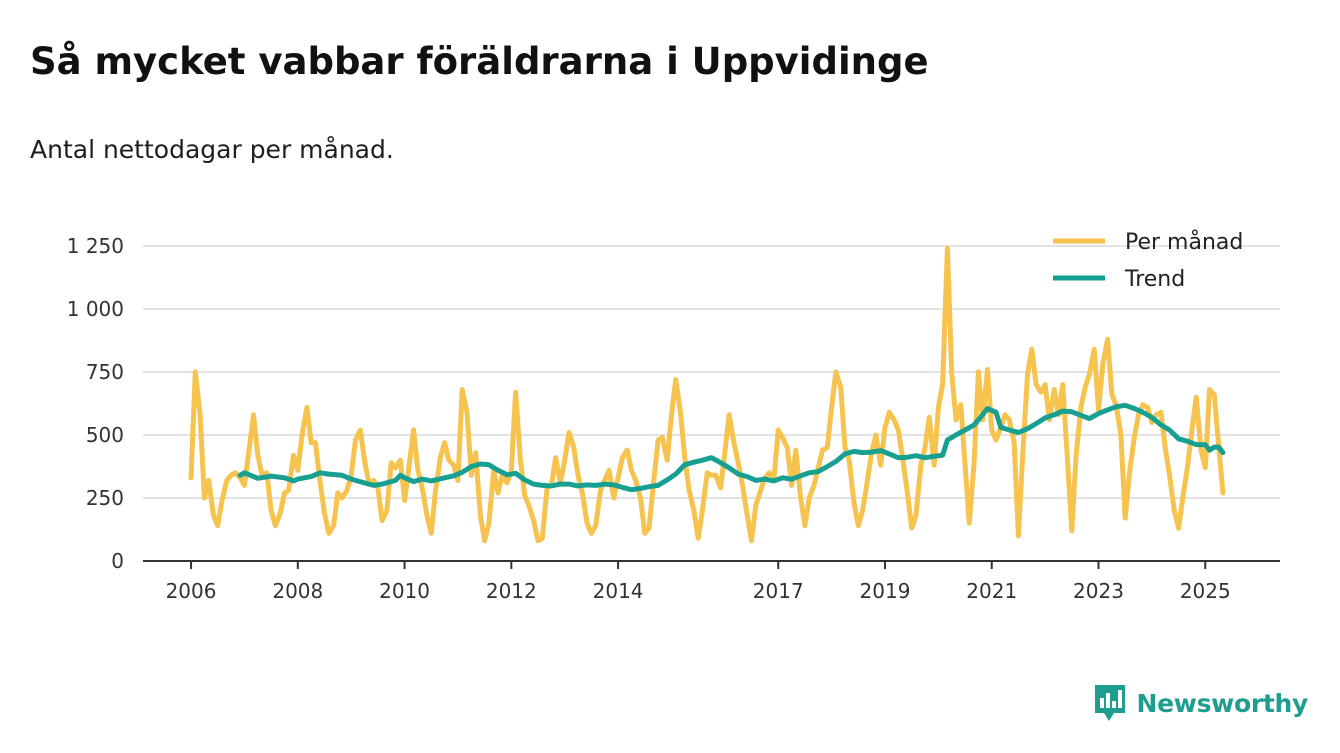  What do you see at coordinates (105, 498) in the screenshot?
I see `y-tick-label: 250` at bounding box center [105, 498].